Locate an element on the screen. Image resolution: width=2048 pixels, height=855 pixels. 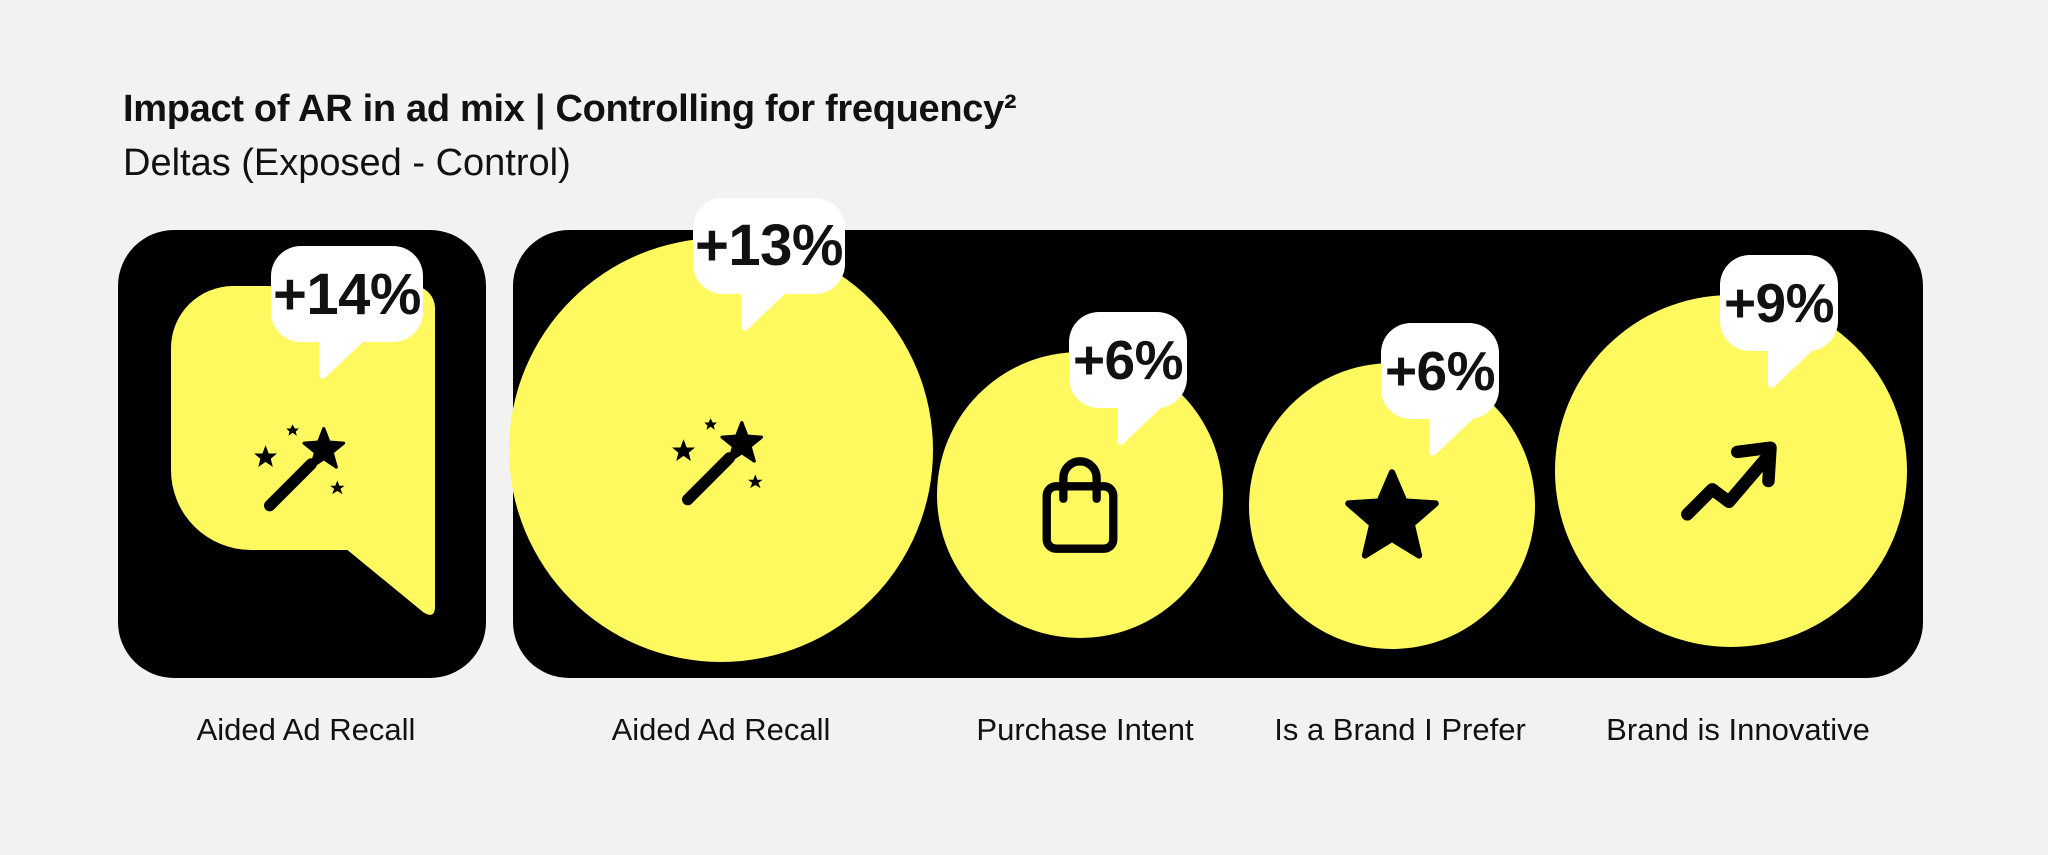
star-icon is located at coordinates (1392, 518).